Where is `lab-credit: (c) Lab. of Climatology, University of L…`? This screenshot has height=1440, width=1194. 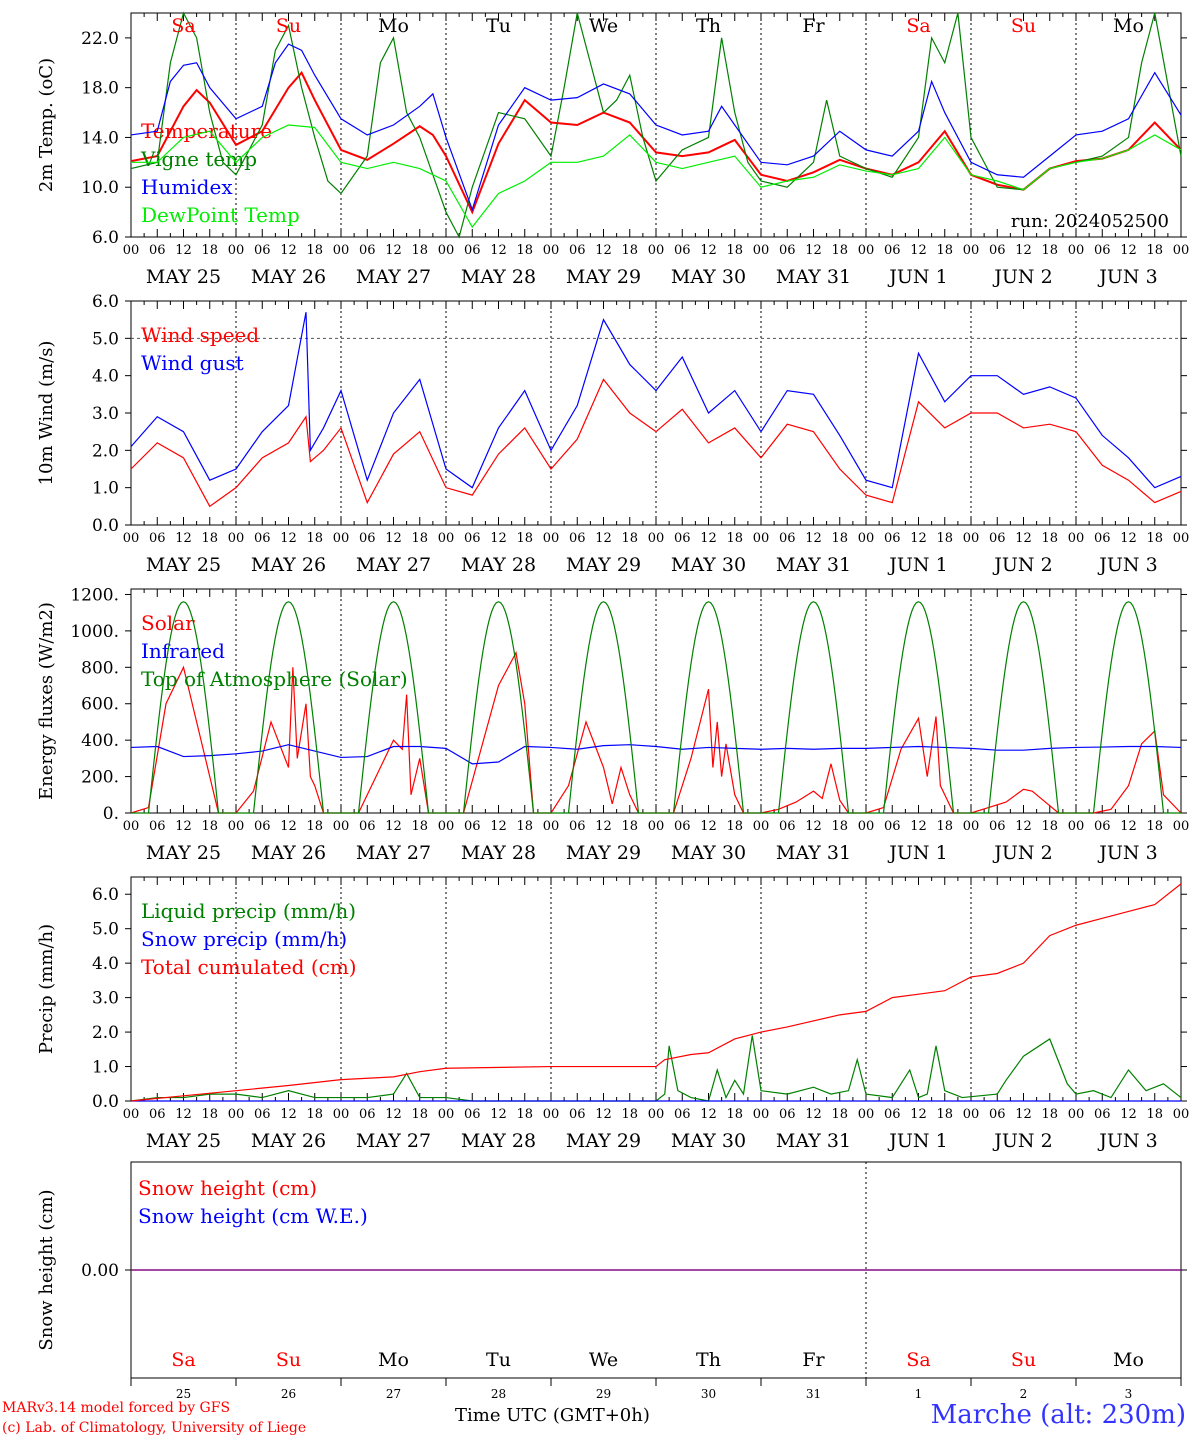
lab-credit: (c) Lab. of Climatology, University of L… is located at coordinates (154, 1428).